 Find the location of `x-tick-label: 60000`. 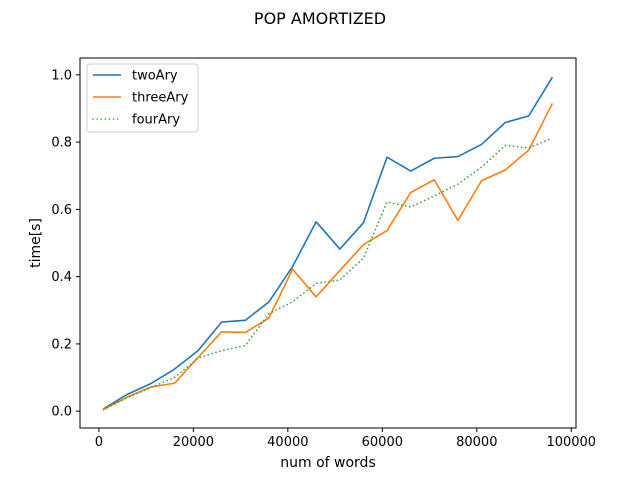

x-tick-label: 60000 is located at coordinates (382, 442).